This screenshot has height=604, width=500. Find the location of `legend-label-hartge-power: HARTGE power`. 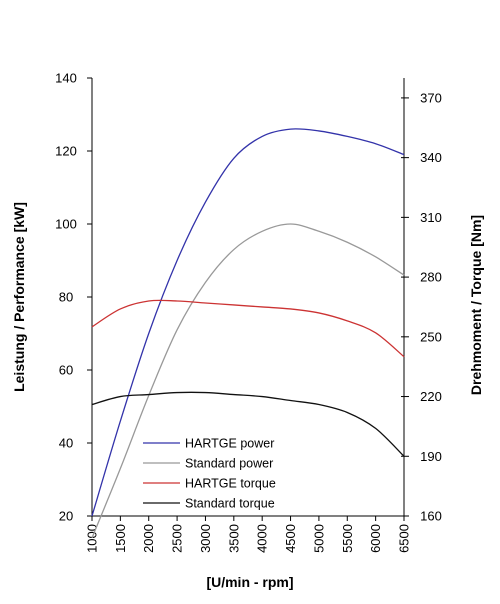

legend-label-hartge-power: HARTGE power is located at coordinates (229, 444).